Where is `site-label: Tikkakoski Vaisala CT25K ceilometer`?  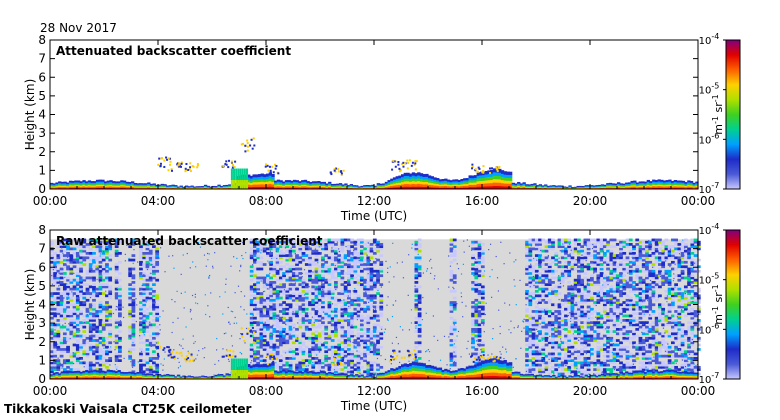 site-label: Tikkakoski Vaisala CT25K ceilometer is located at coordinates (128, 409).